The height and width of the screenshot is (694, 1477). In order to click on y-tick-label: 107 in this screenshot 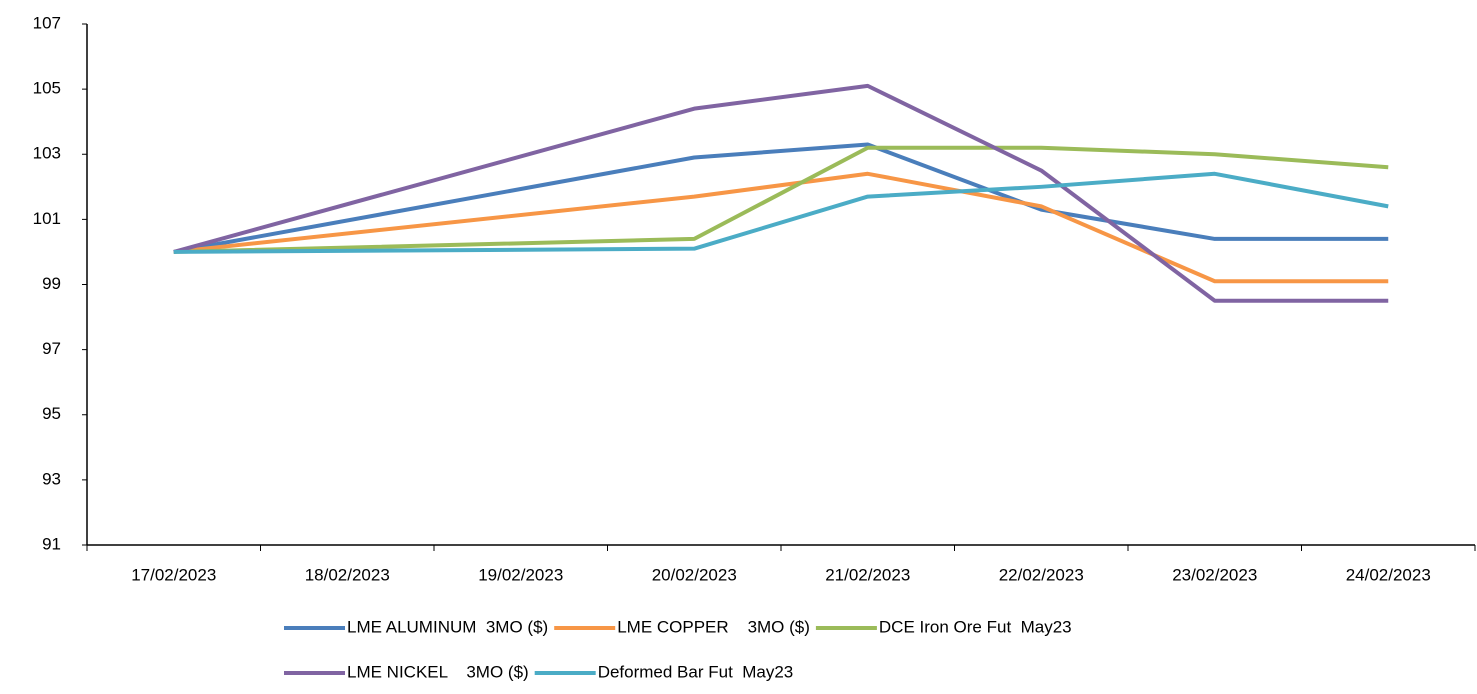, I will do `click(47, 22)`.